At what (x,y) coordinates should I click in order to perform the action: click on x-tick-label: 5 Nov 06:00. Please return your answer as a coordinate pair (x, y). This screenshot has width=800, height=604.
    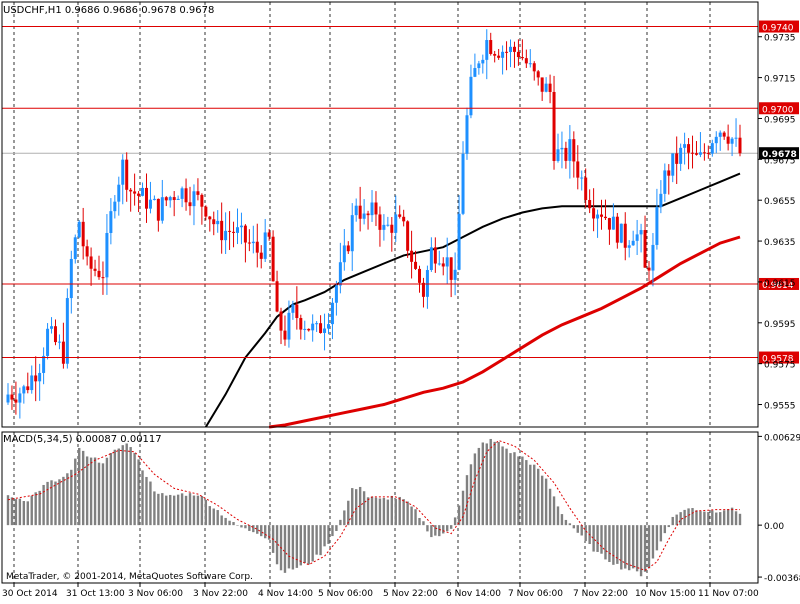
    Looking at the image, I should click on (345, 594).